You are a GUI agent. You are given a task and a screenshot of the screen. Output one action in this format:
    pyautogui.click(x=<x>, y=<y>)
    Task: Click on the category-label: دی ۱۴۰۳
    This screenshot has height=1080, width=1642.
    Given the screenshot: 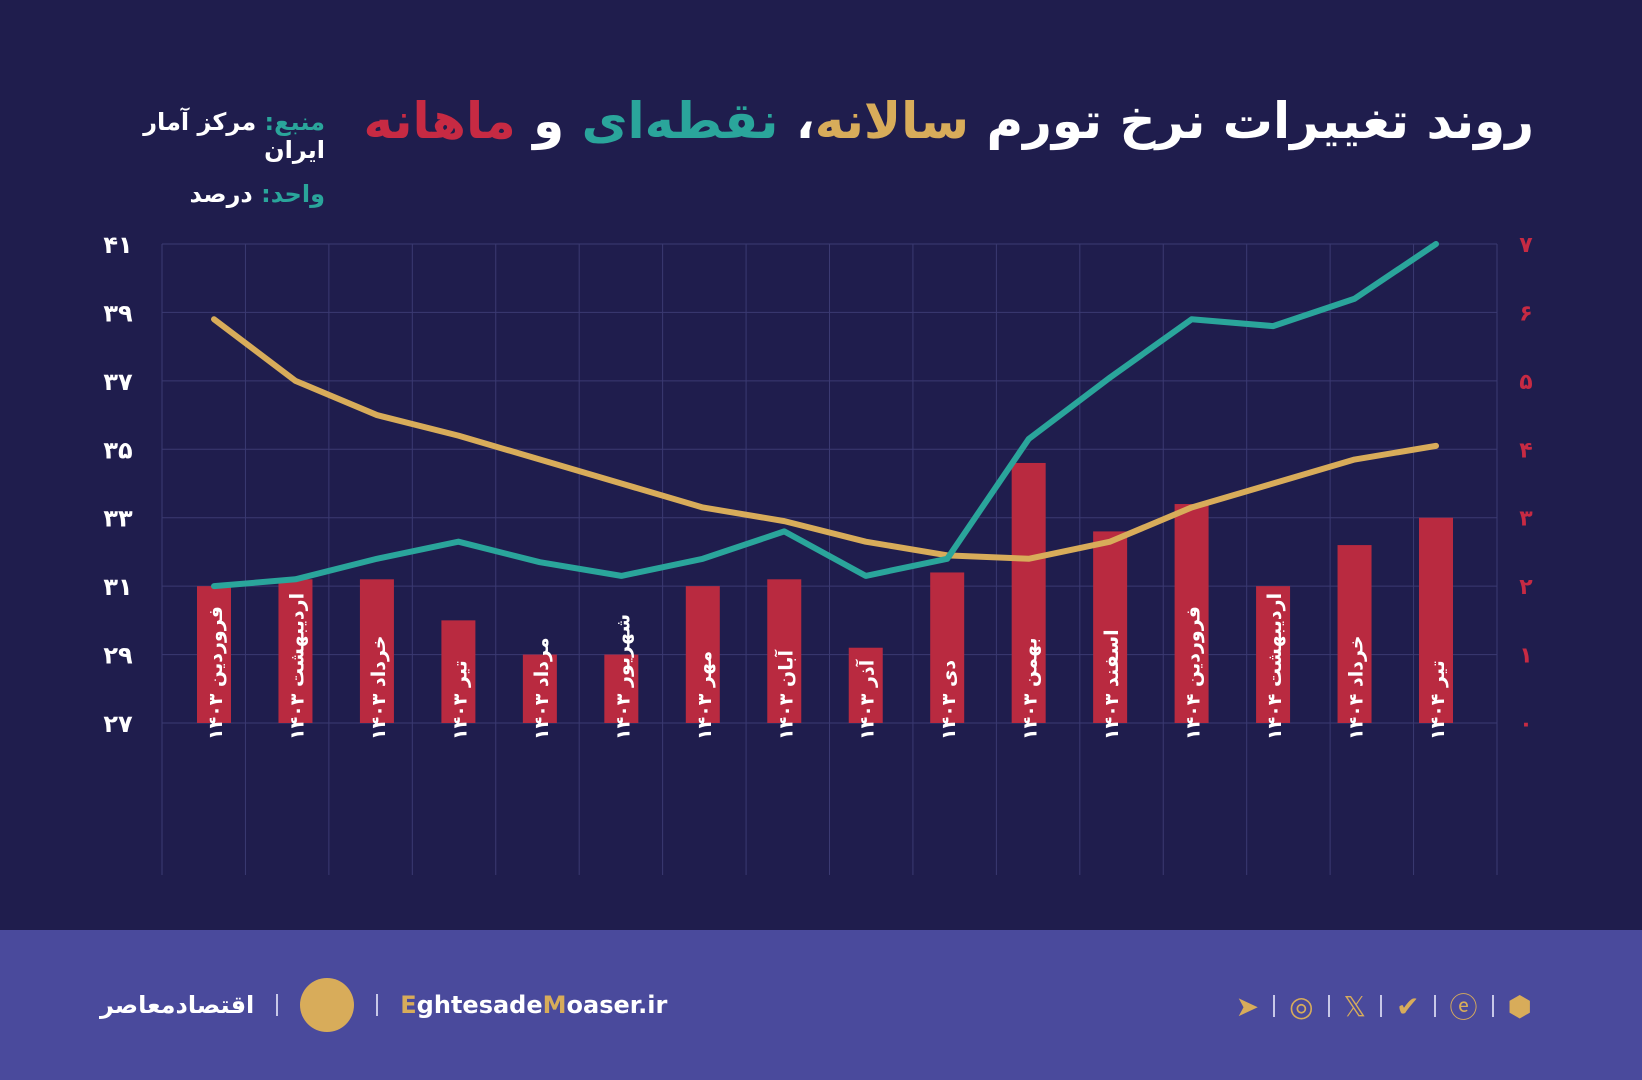 What is the action you would take?
    pyautogui.click(x=949, y=700)
    